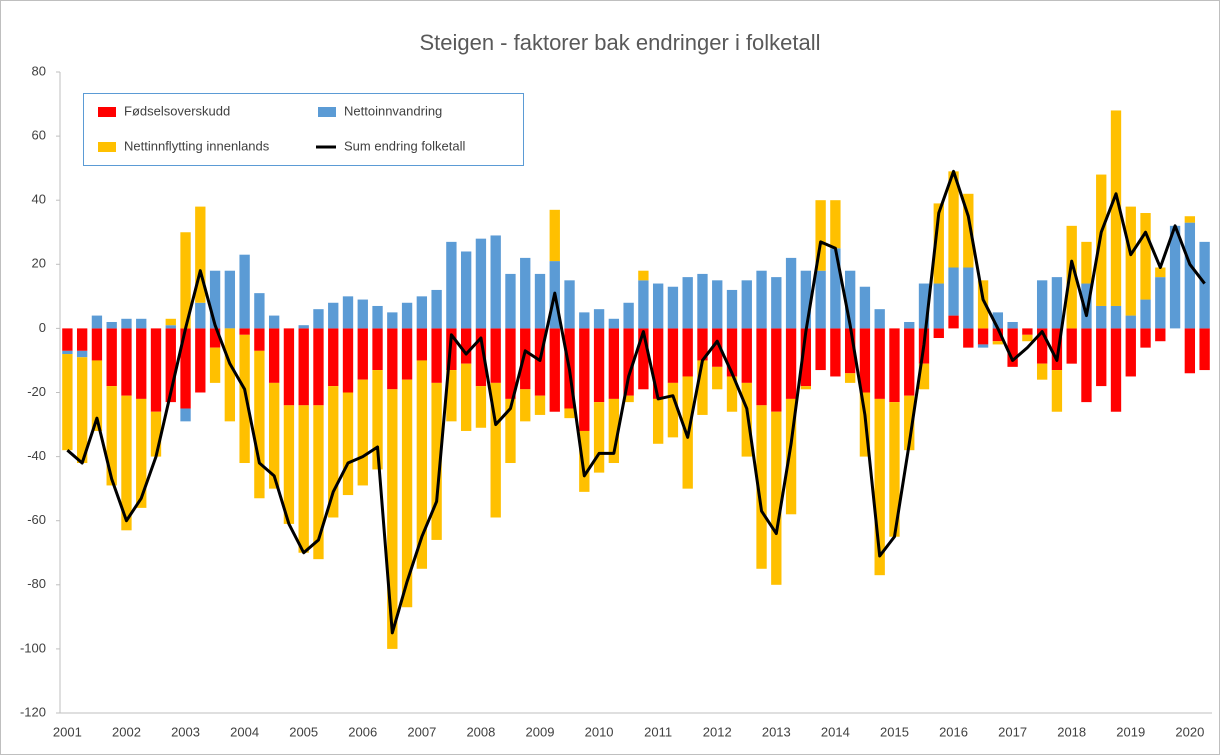 The image size is (1220, 755). What do you see at coordinates (126, 731) in the screenshot?
I see `x-tick-label: 2002` at bounding box center [126, 731].